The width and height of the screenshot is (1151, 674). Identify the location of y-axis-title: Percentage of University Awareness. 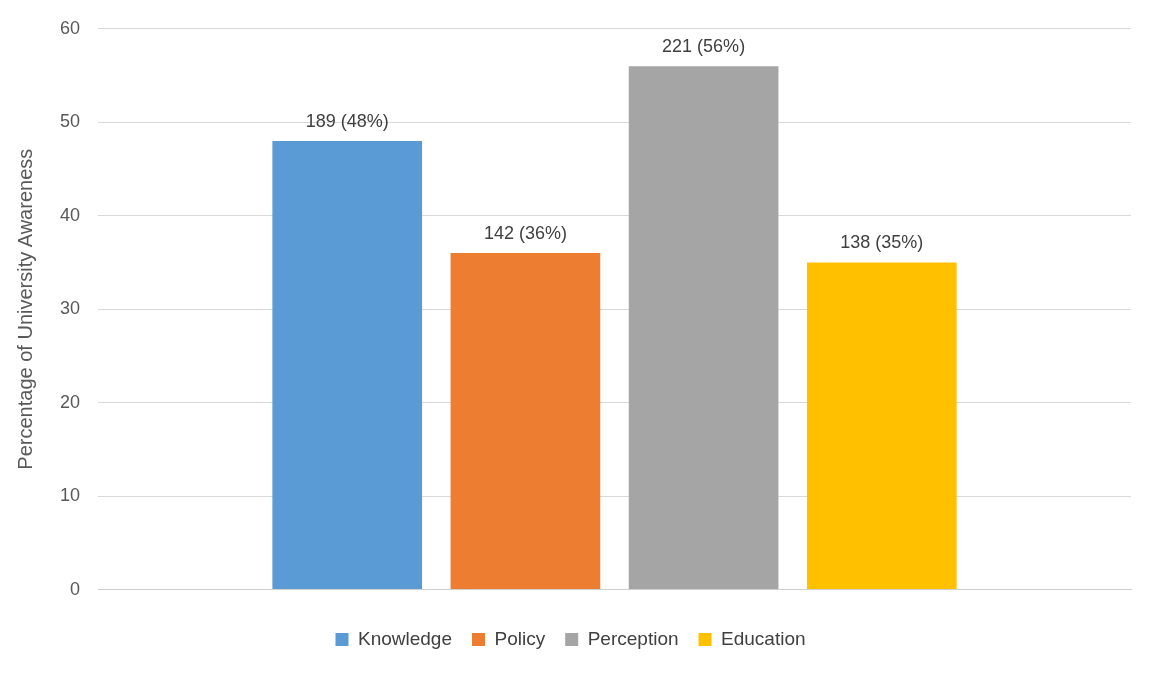
(24, 309).